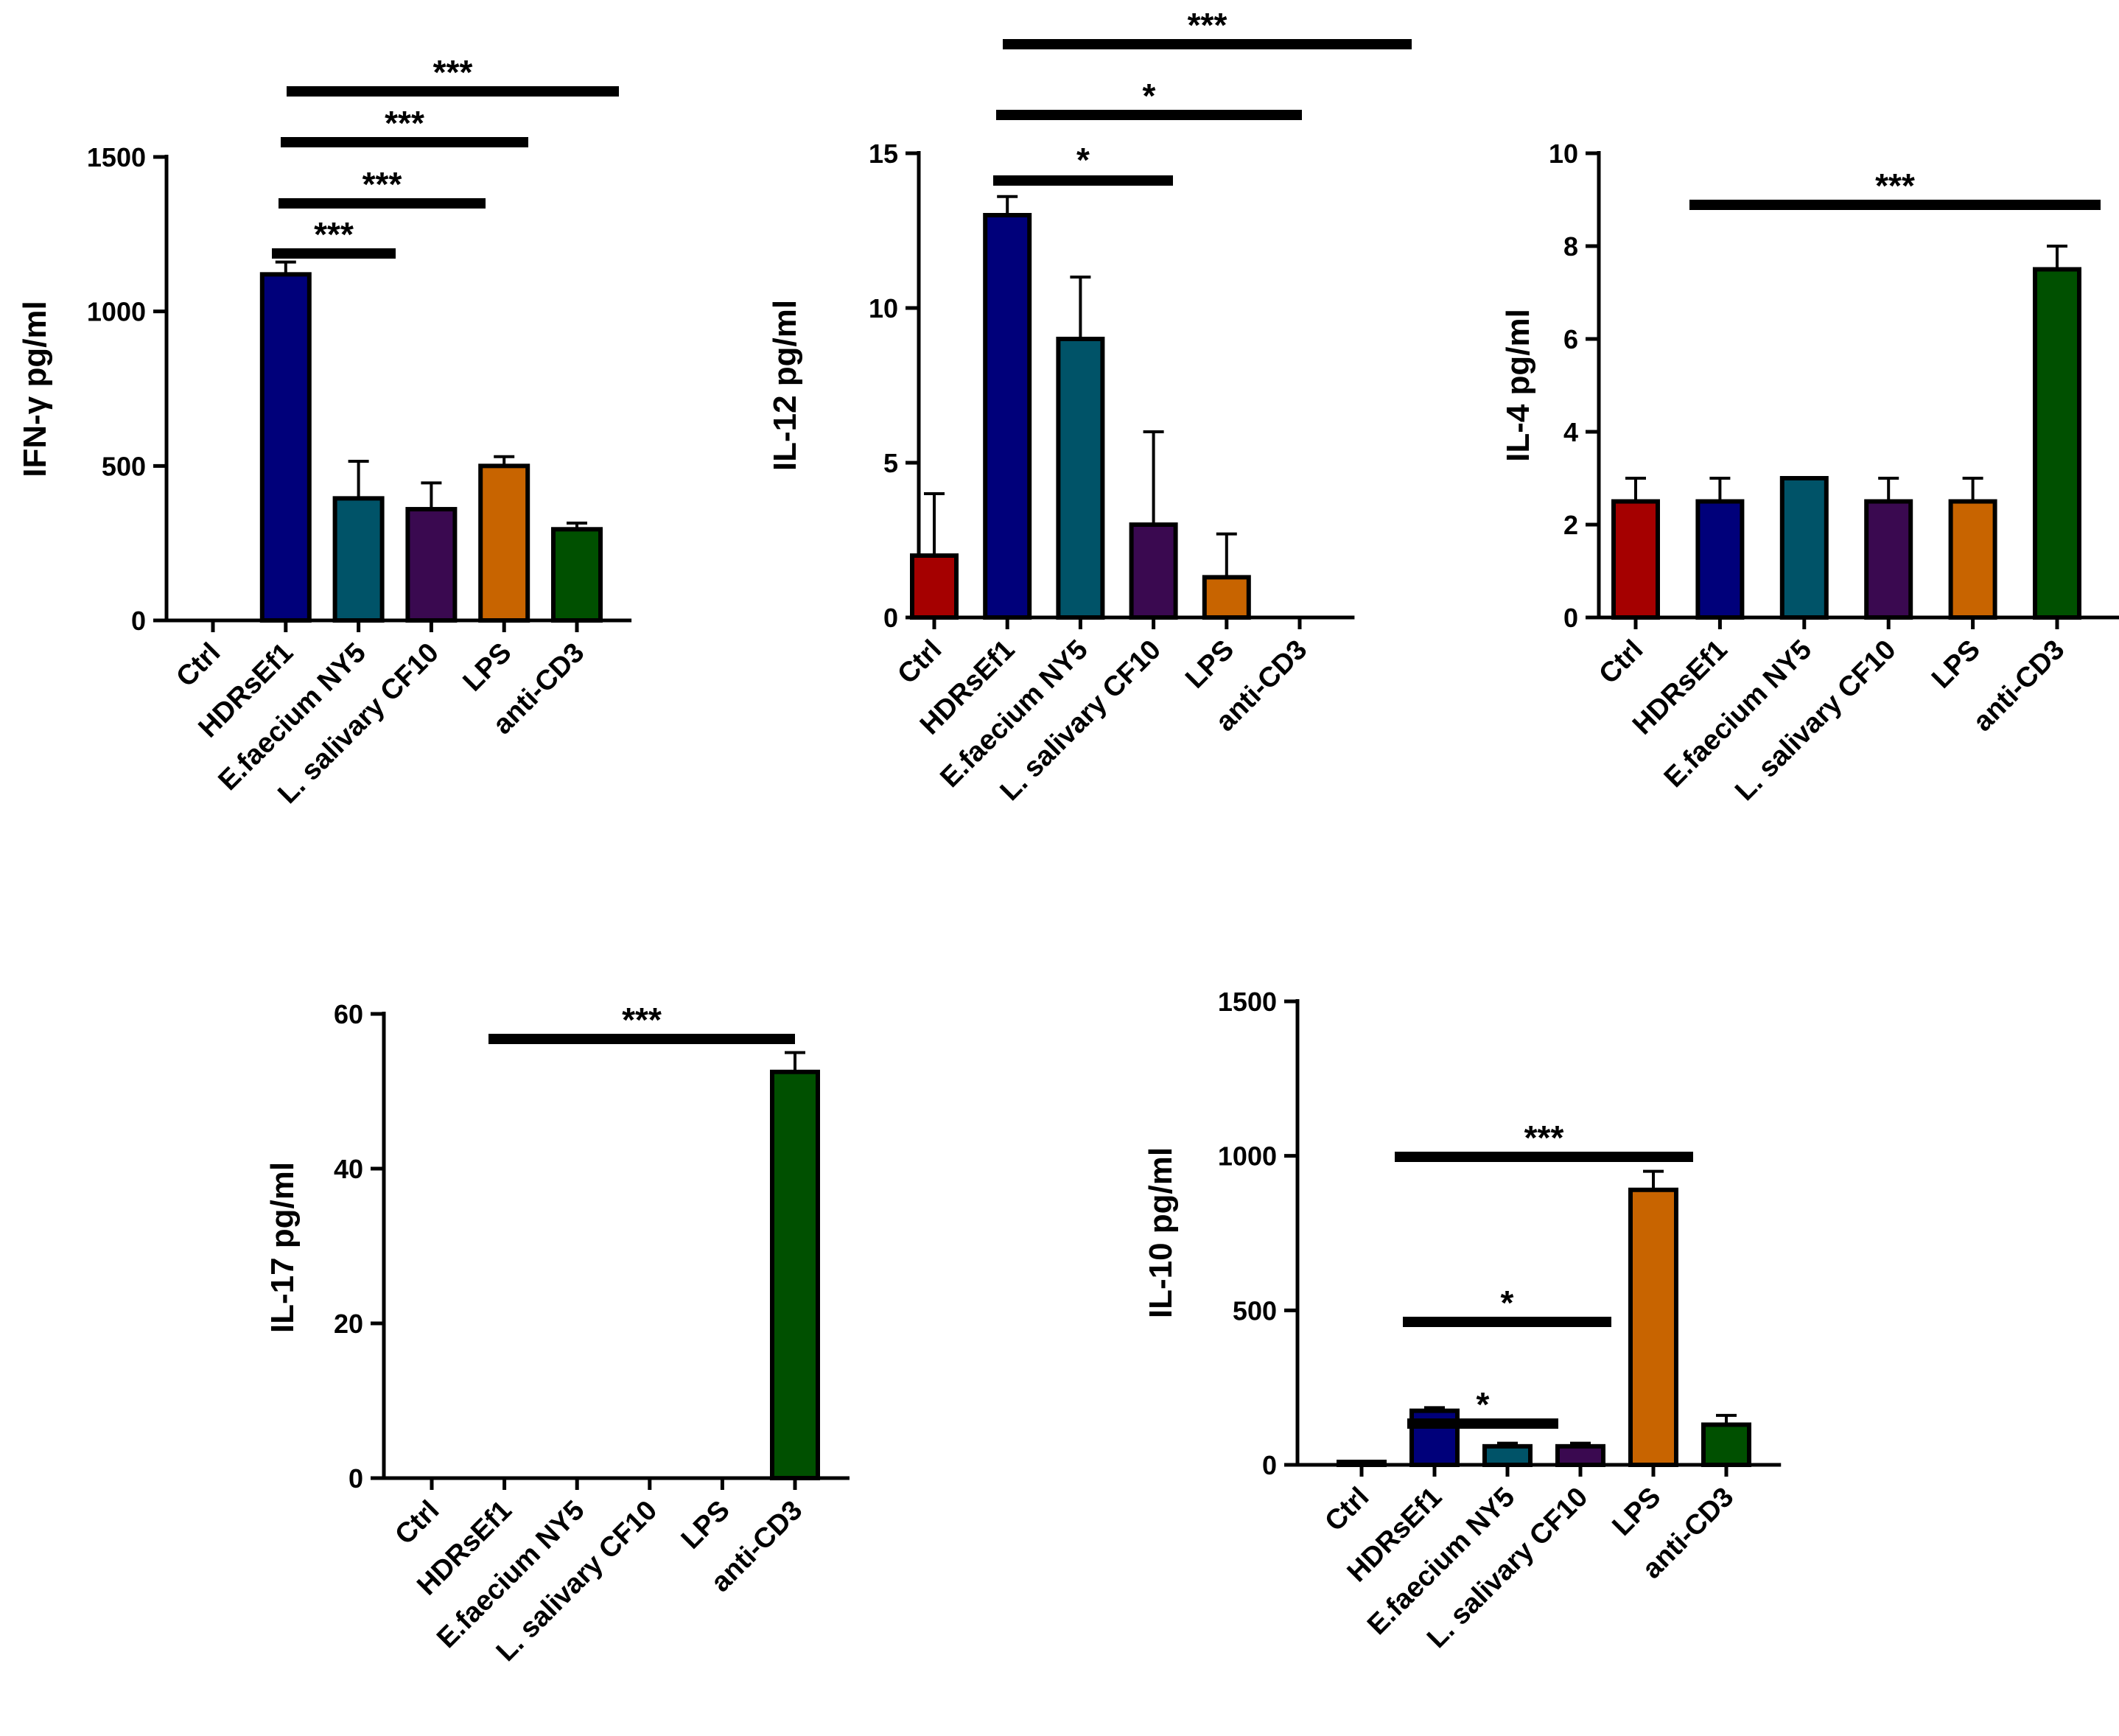 The image size is (2119, 1736). Describe the element at coordinates (1738, 714) in the screenshot. I see `category-label: E.faecium NY5` at that location.